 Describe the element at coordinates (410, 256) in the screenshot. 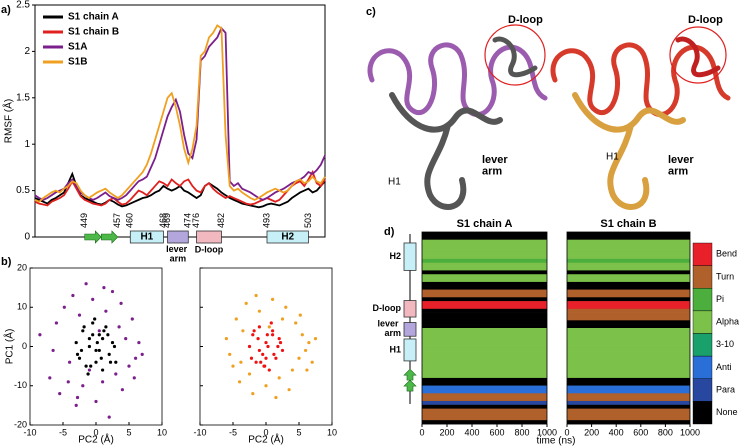

I see `ss-helix` at that location.